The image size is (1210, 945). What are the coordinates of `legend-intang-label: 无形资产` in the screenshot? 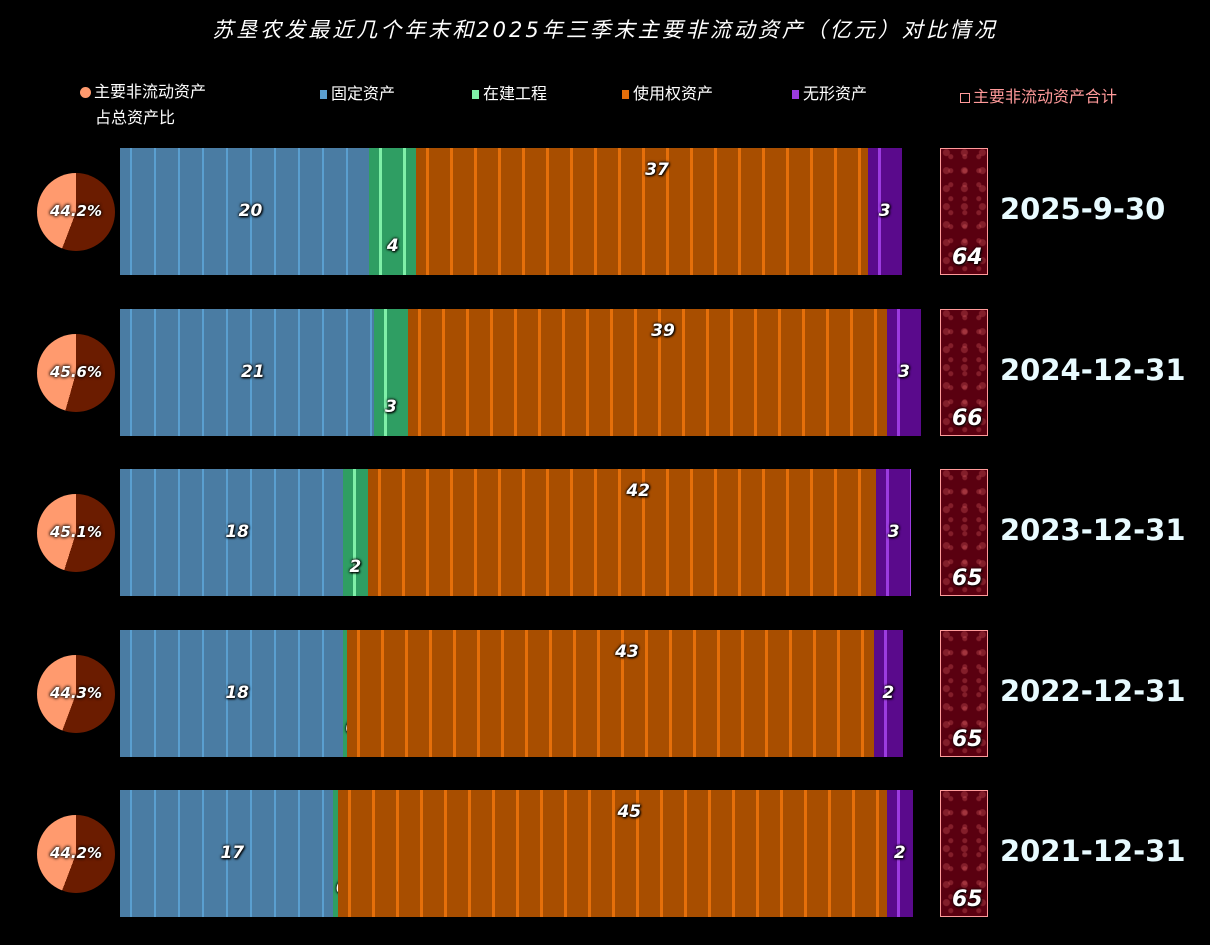 It's located at (835, 93).